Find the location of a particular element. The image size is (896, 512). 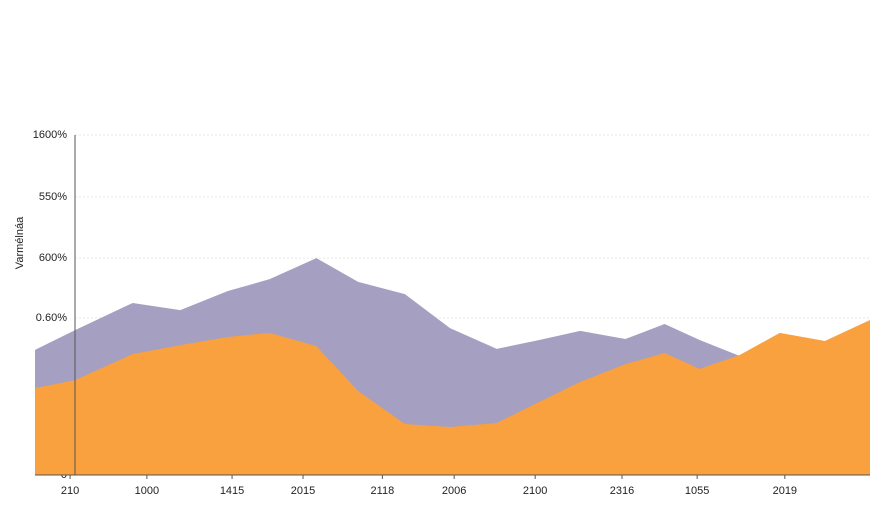

x-tick-label: 1000 is located at coordinates (147, 491).